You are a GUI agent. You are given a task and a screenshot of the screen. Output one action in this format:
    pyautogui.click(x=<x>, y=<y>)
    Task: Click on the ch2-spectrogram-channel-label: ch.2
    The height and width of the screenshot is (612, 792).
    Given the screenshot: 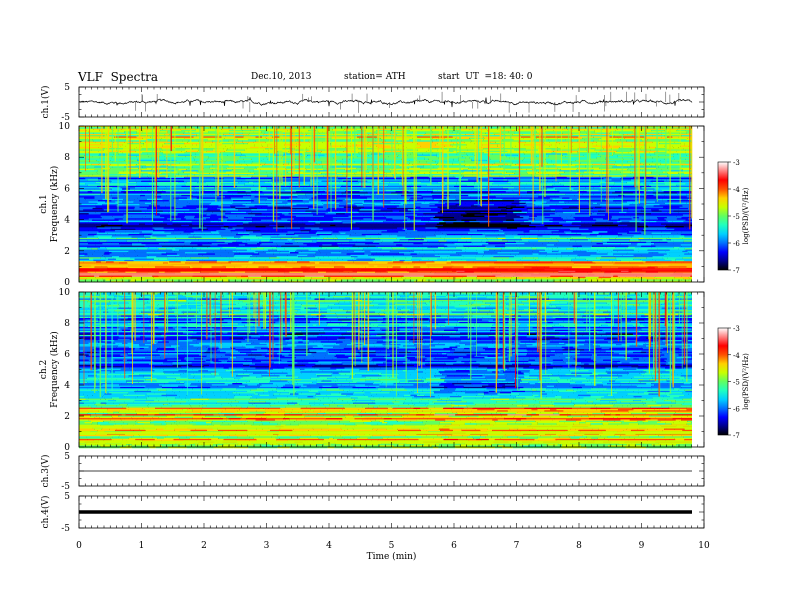 What is the action you would take?
    pyautogui.click(x=44, y=369)
    